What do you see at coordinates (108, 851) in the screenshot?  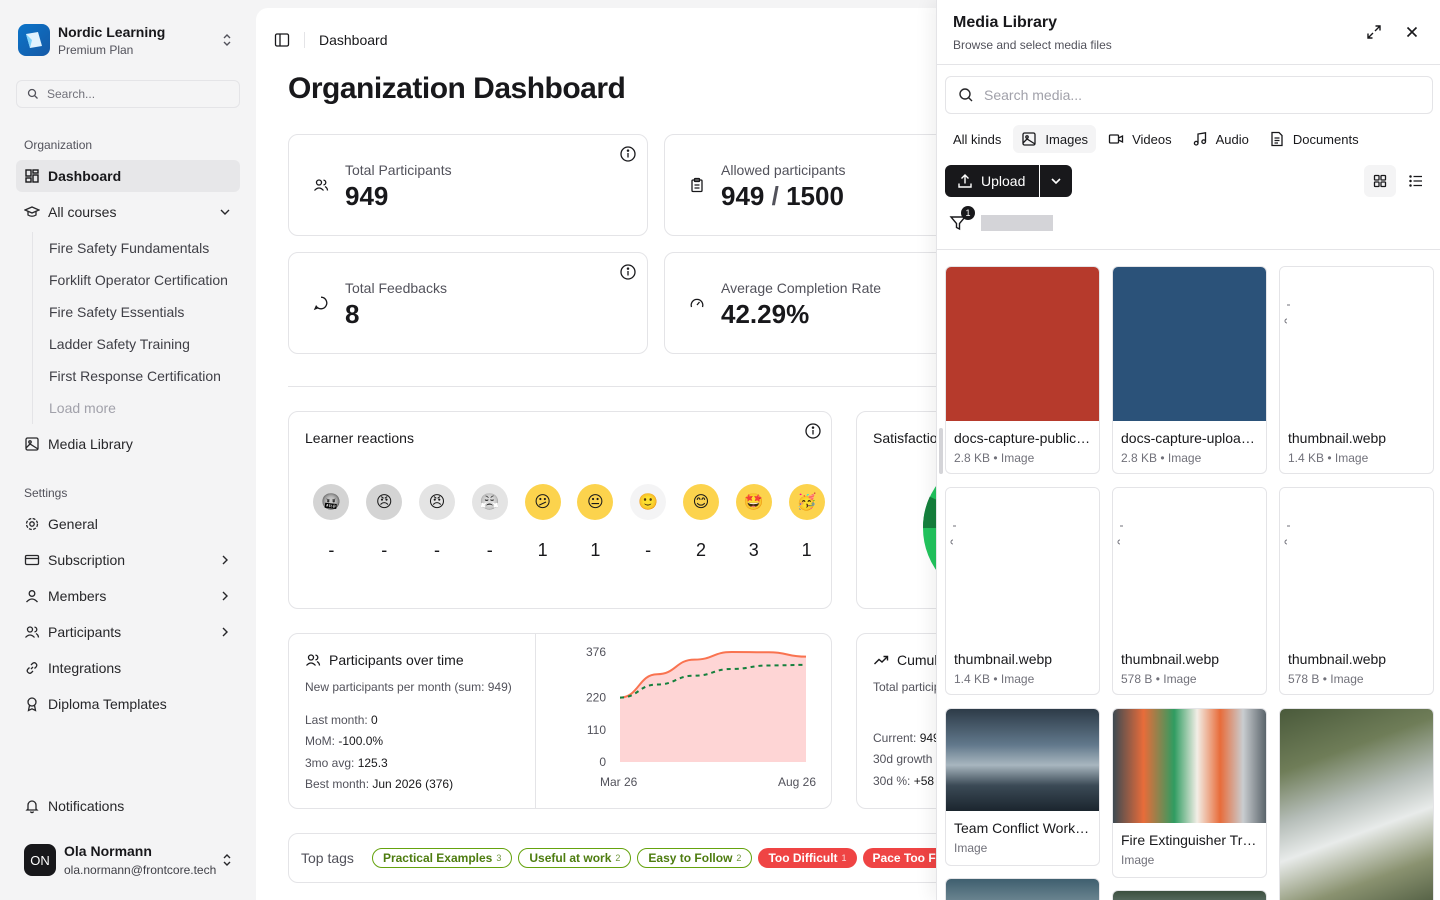 I see `user-name: Ola Normann` at bounding box center [108, 851].